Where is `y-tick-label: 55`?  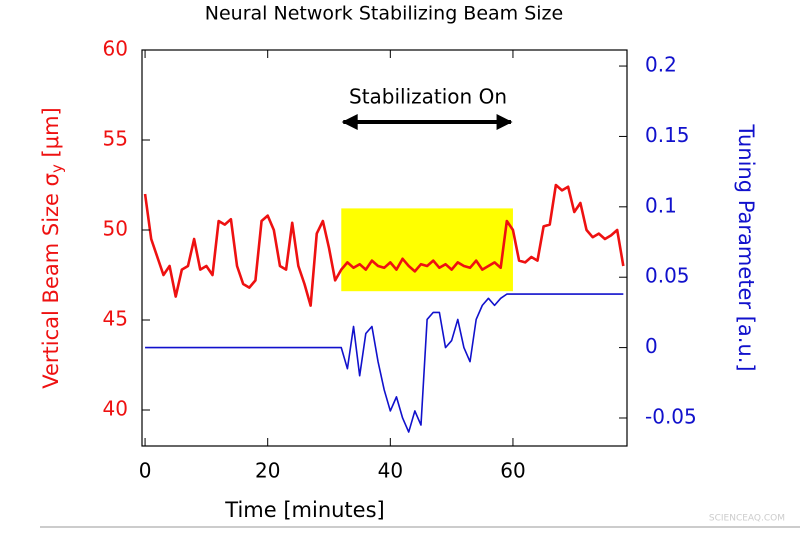 y-tick-label: 55 is located at coordinates (115, 139).